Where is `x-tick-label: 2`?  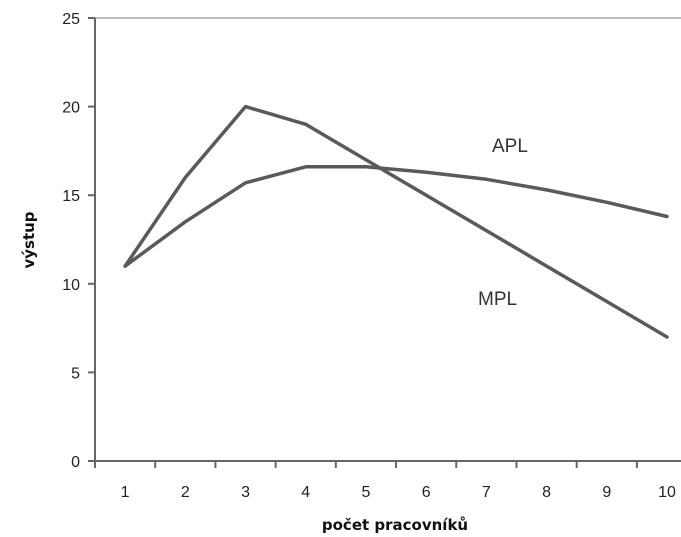
x-tick-label: 2 is located at coordinates (185, 492).